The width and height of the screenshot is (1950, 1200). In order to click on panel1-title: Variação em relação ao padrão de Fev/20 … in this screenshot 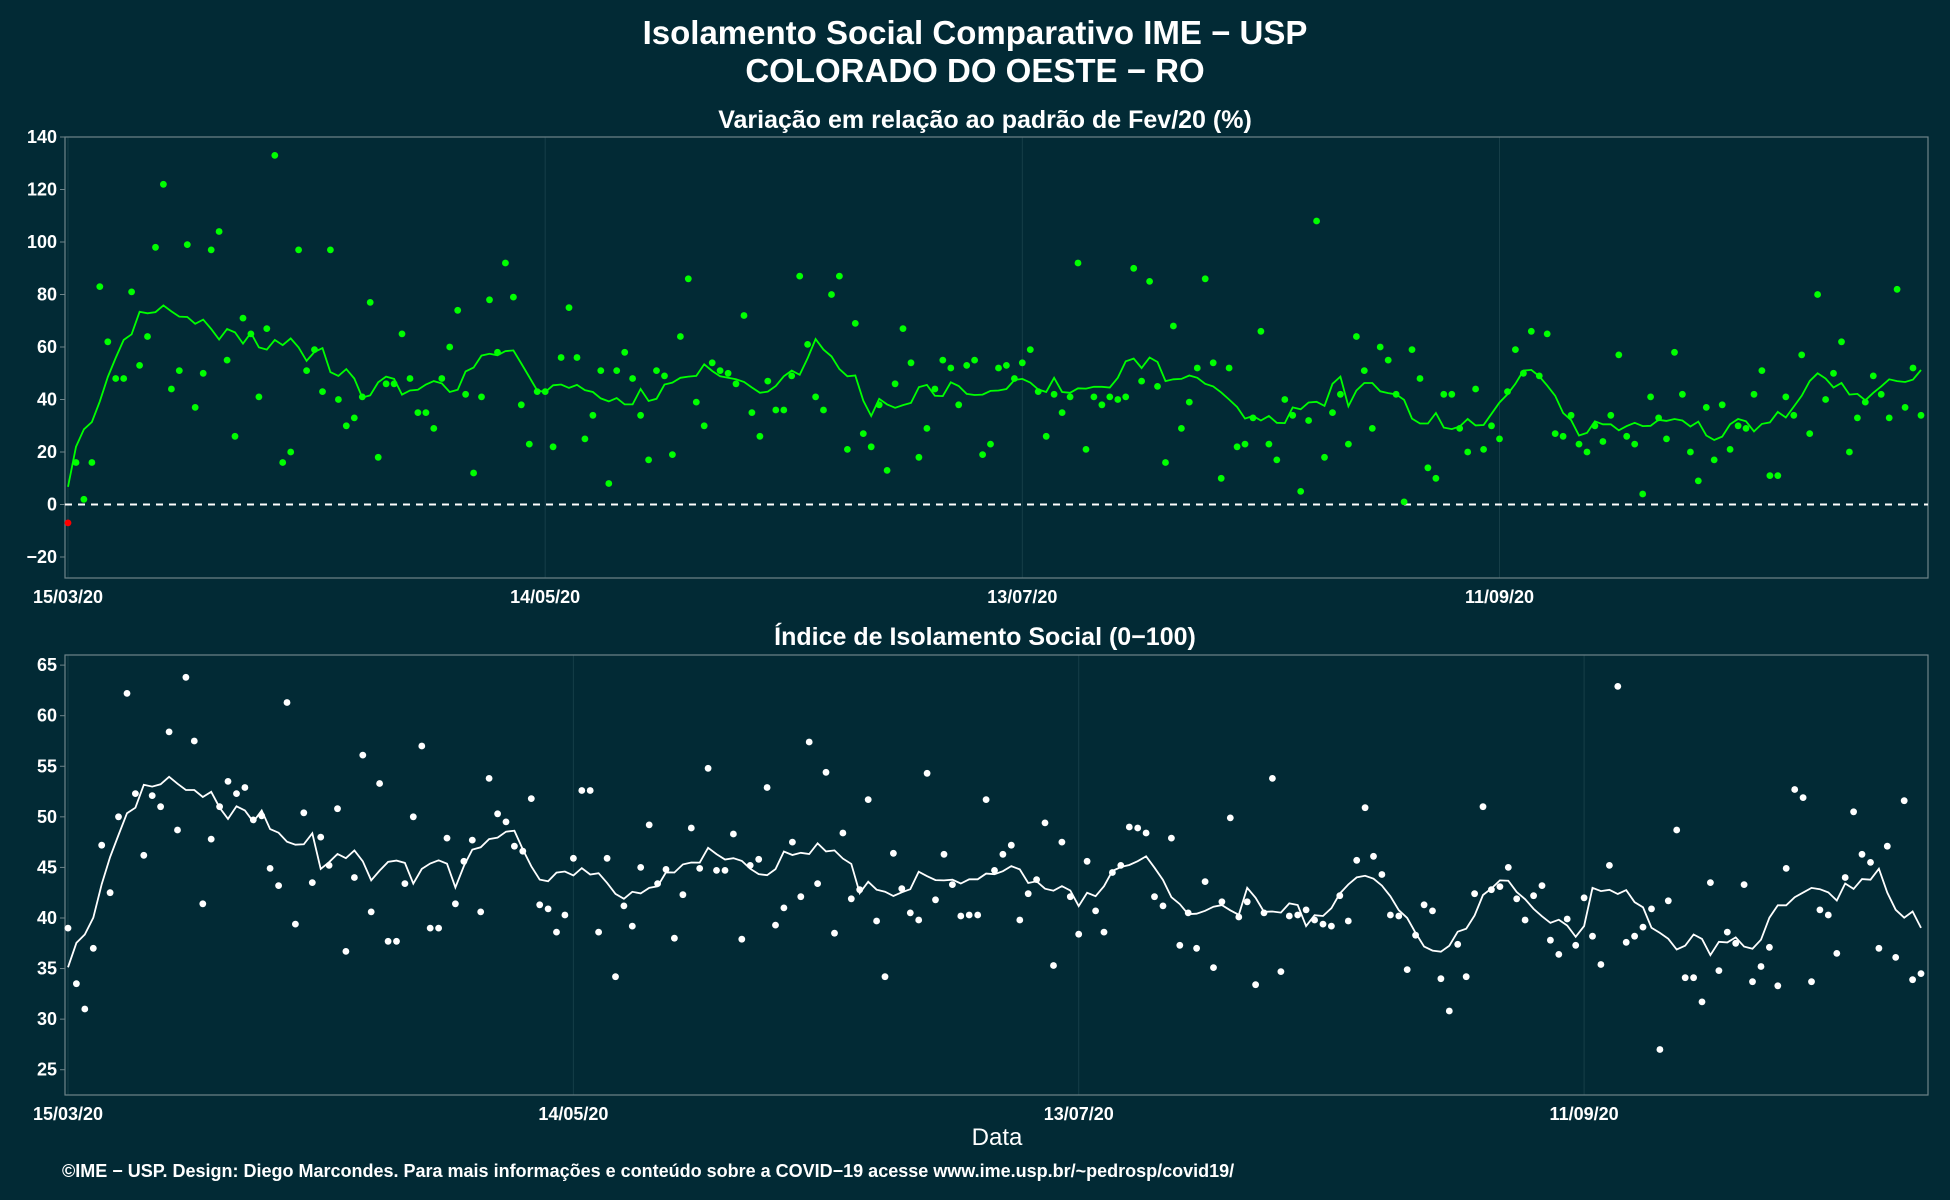, I will do `click(985, 120)`.